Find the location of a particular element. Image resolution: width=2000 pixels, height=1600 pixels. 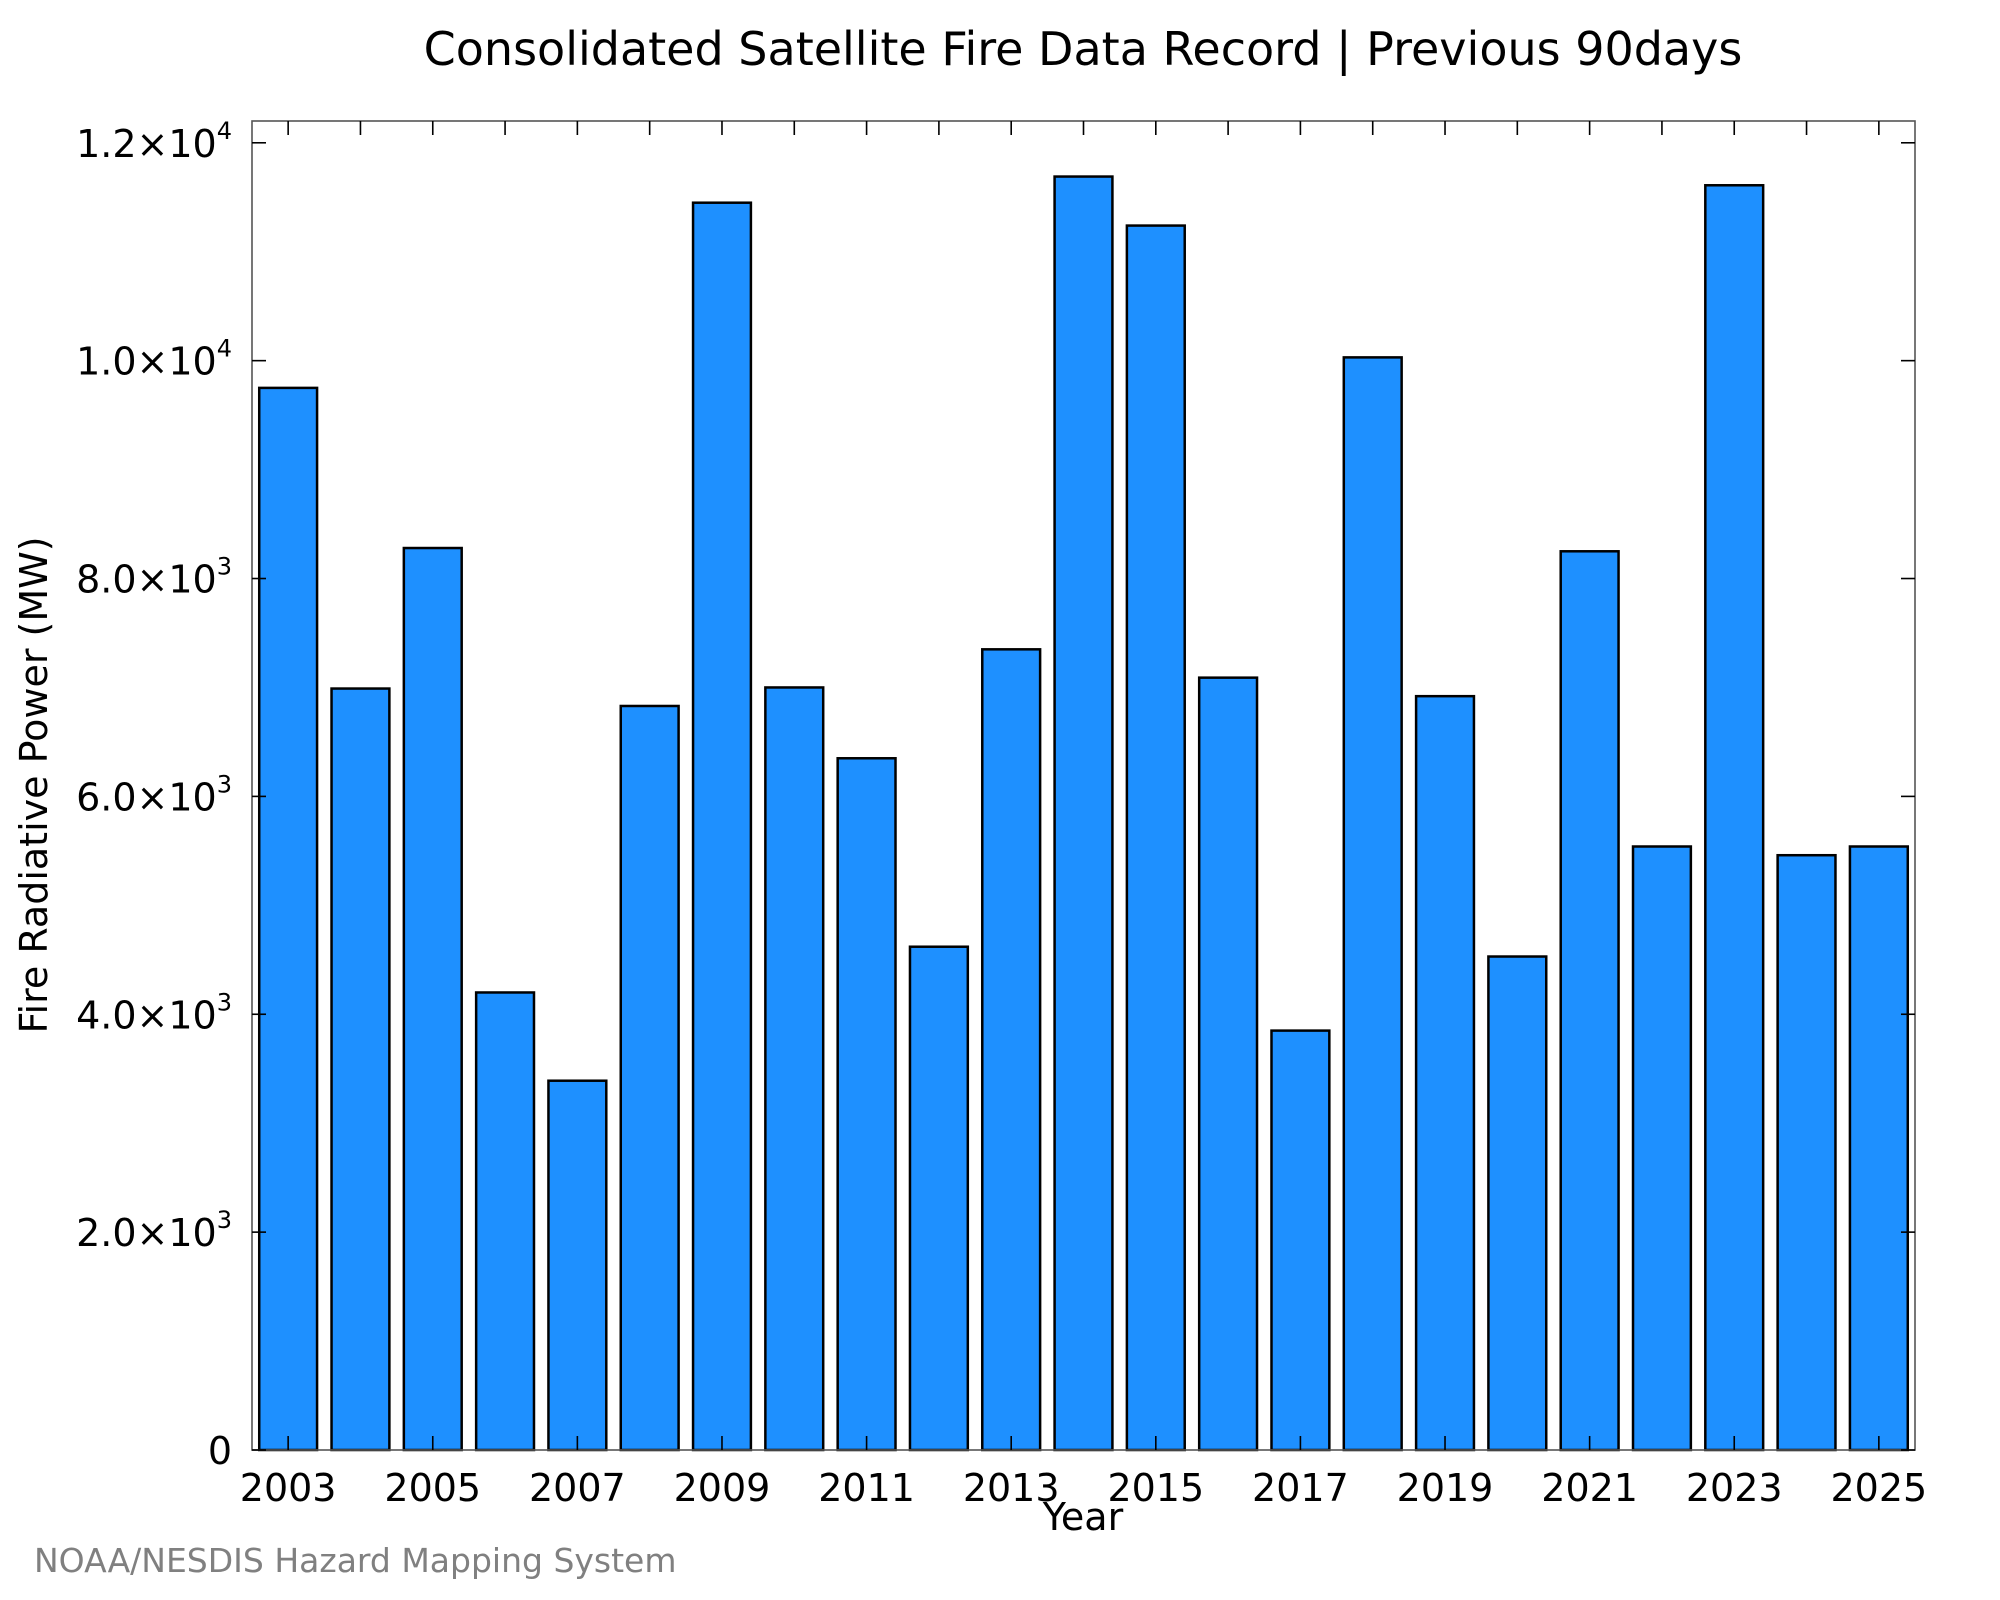

bar-2006 is located at coordinates (505, 1221).